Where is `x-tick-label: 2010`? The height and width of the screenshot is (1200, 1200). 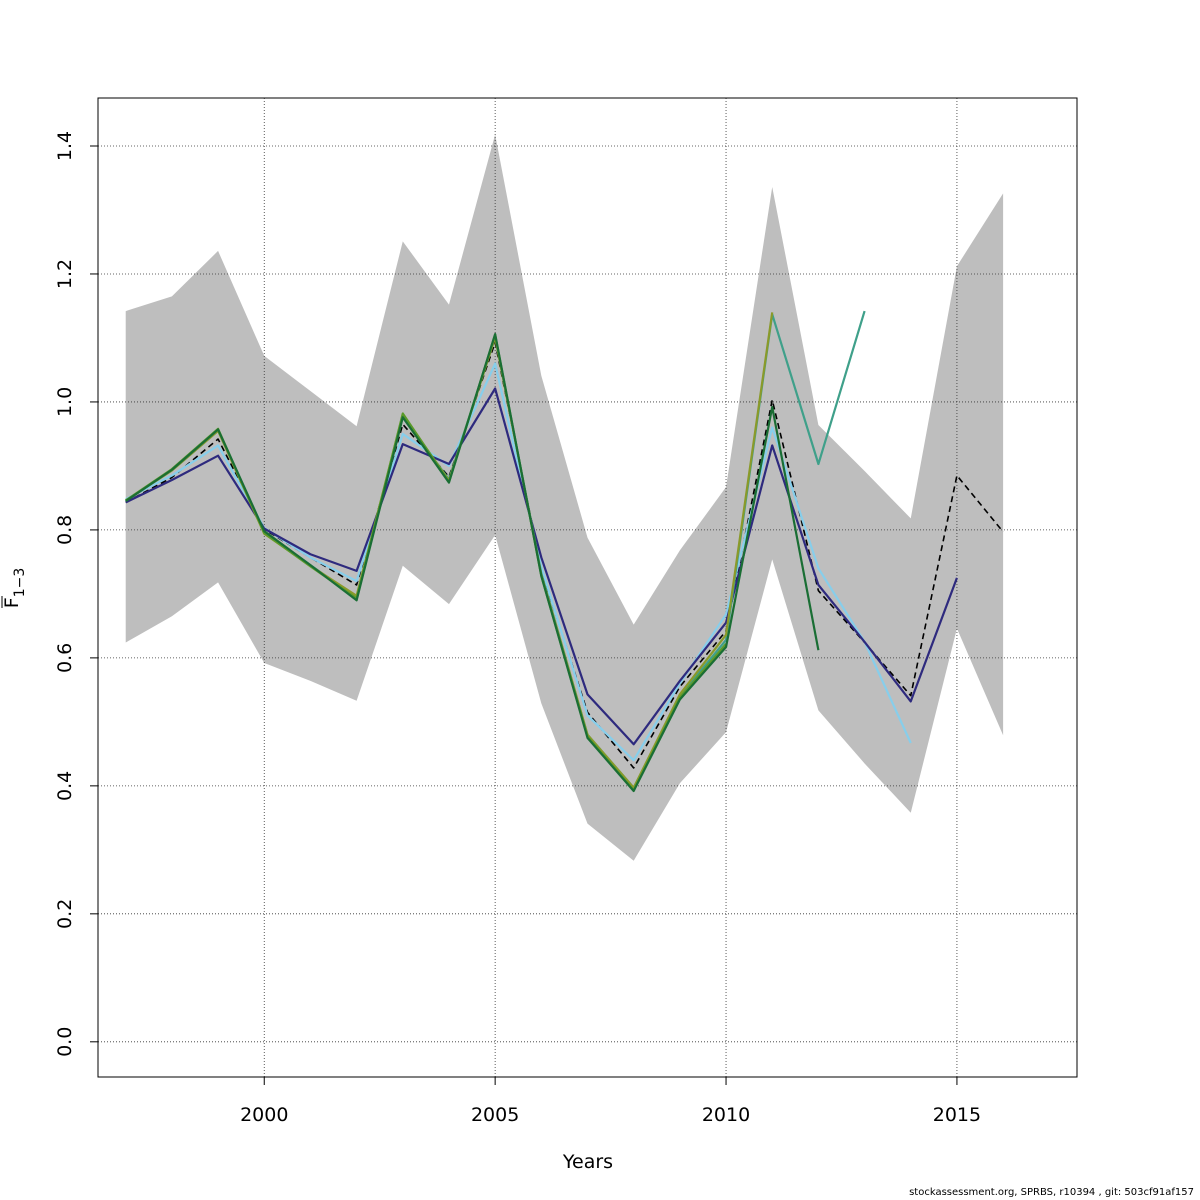 x-tick-label: 2010 is located at coordinates (726, 1115).